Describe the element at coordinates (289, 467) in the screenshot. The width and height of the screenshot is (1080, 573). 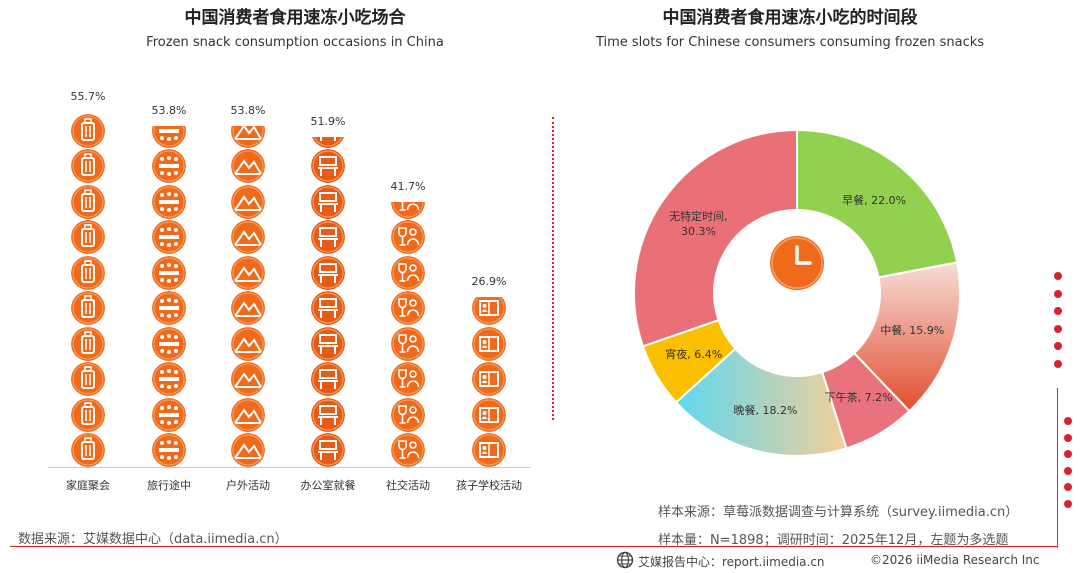
I see `left-chart-baseline` at that location.